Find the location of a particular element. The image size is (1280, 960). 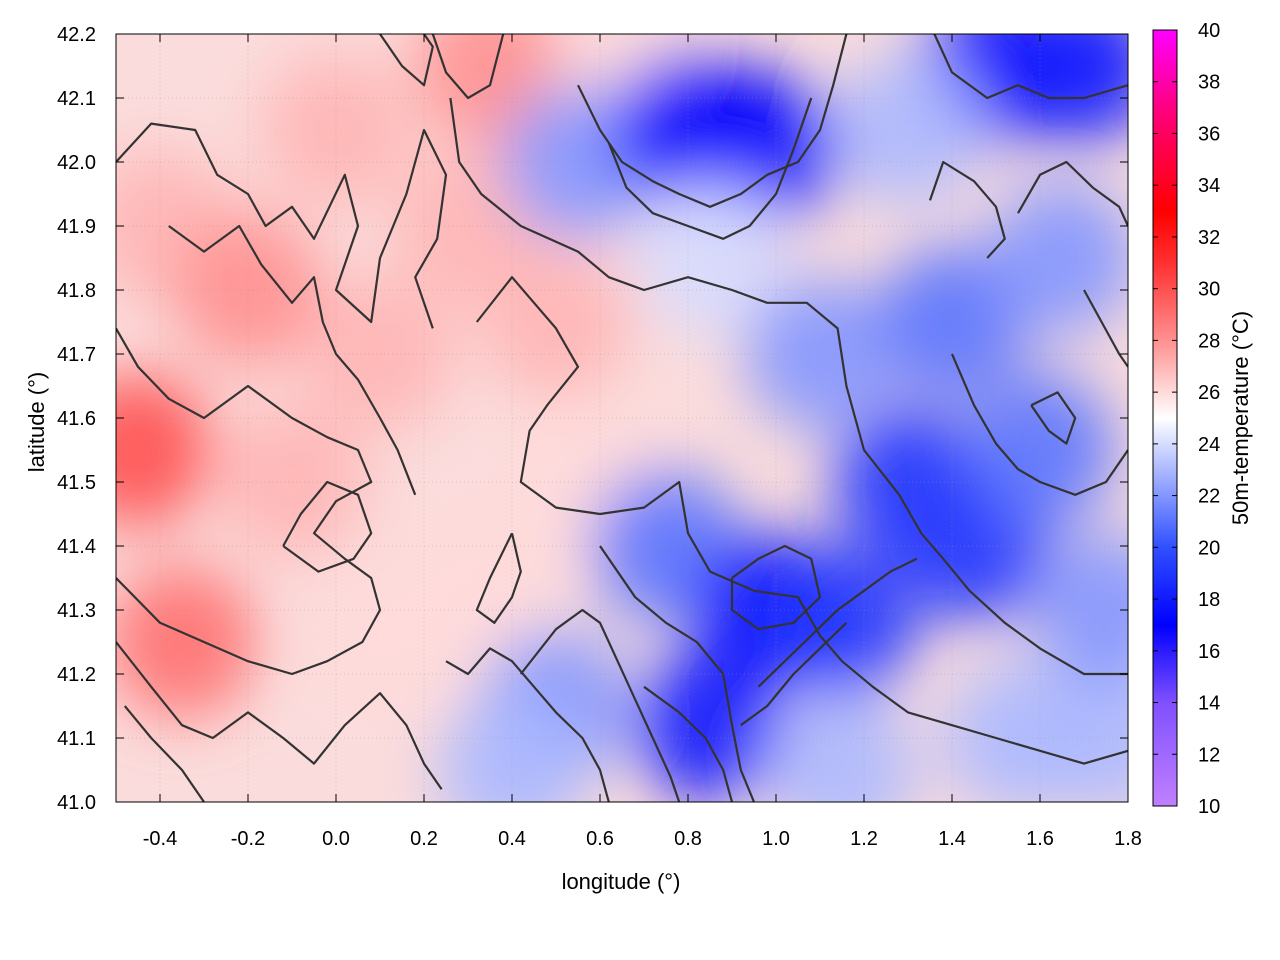

colorbar-title: 50m-temperature (°C) is located at coordinates (1240, 418).